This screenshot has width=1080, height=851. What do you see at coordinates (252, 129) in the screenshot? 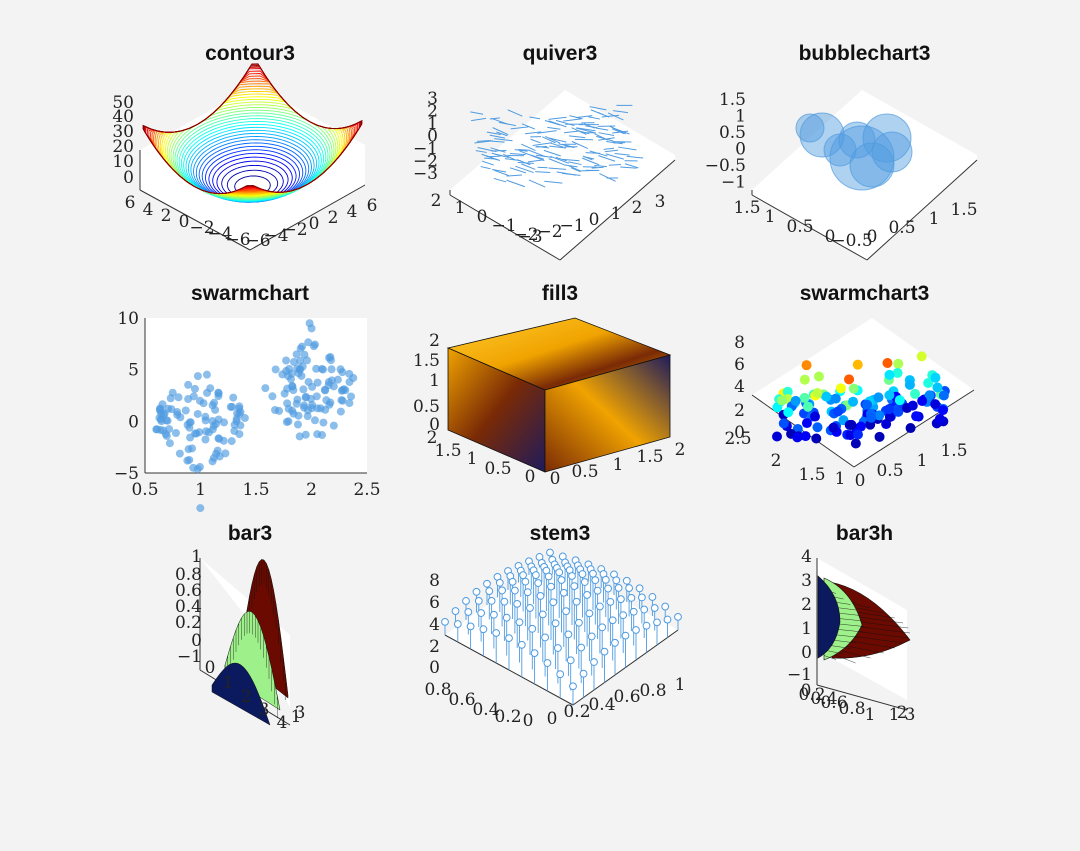
I see `contour-line` at bounding box center [252, 129].